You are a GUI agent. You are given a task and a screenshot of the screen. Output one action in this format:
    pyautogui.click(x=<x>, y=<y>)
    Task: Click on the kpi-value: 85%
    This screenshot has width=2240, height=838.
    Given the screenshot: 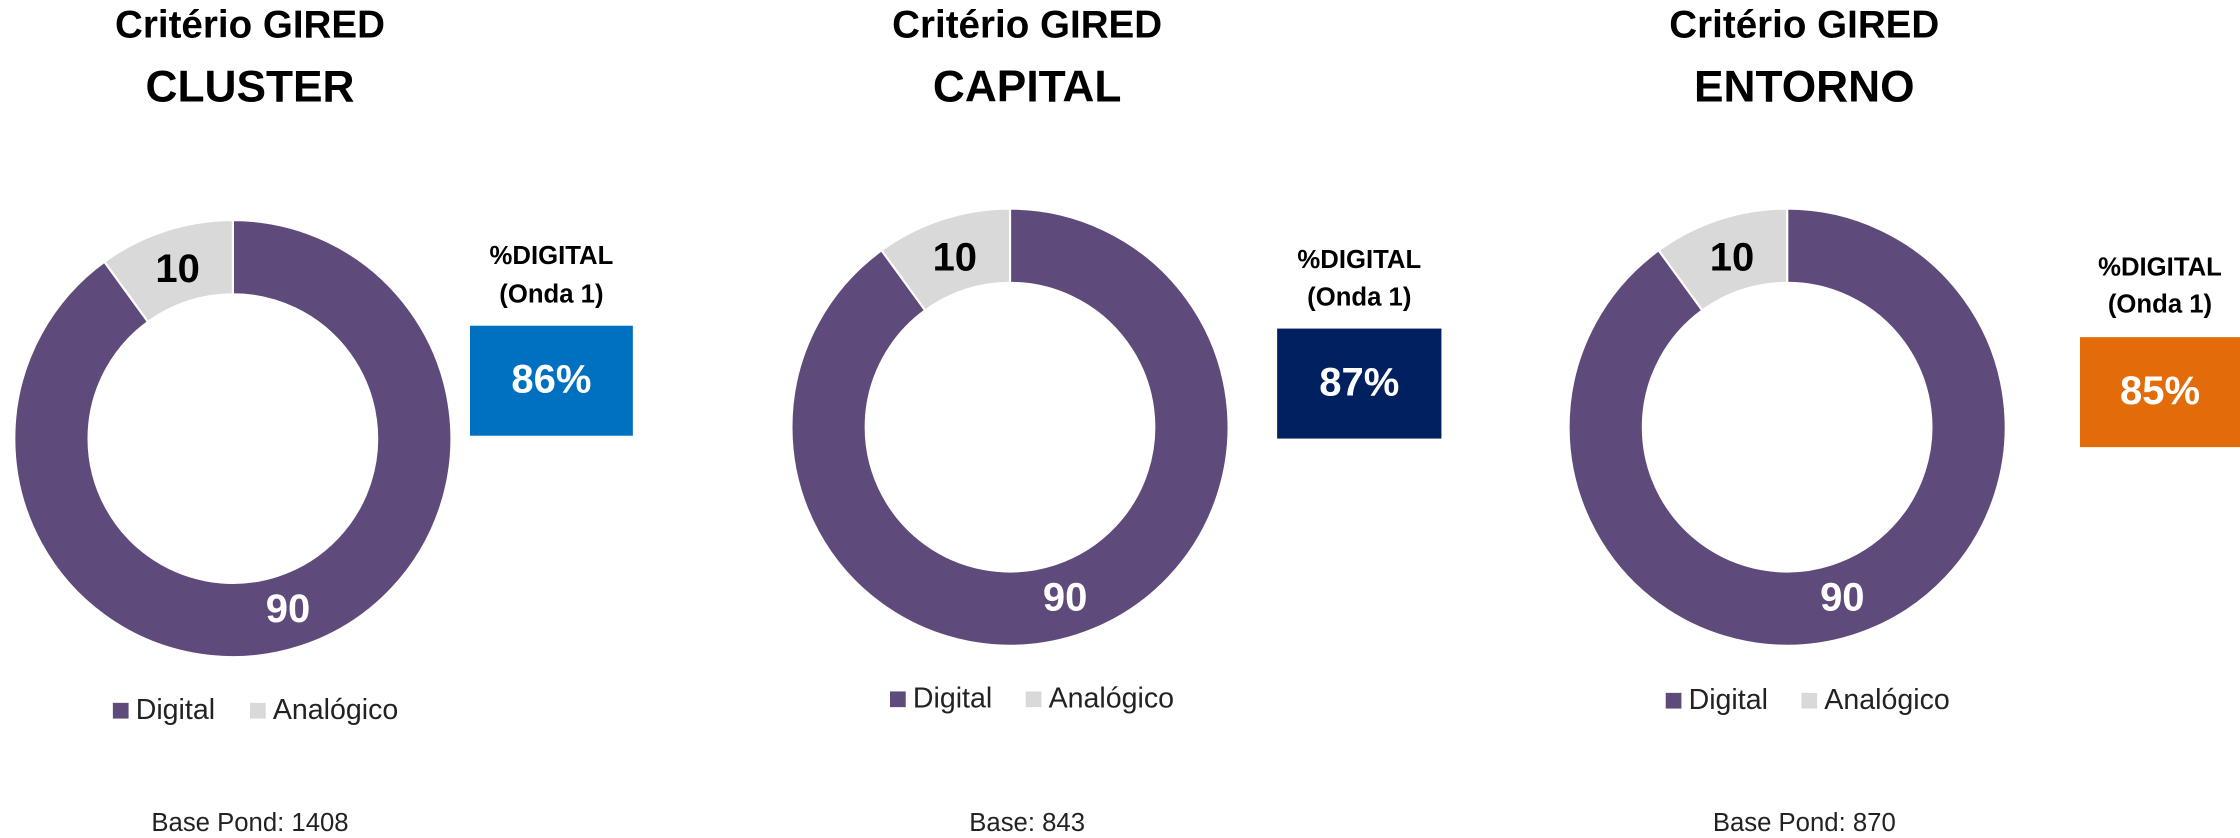 What is the action you would take?
    pyautogui.click(x=2160, y=391)
    